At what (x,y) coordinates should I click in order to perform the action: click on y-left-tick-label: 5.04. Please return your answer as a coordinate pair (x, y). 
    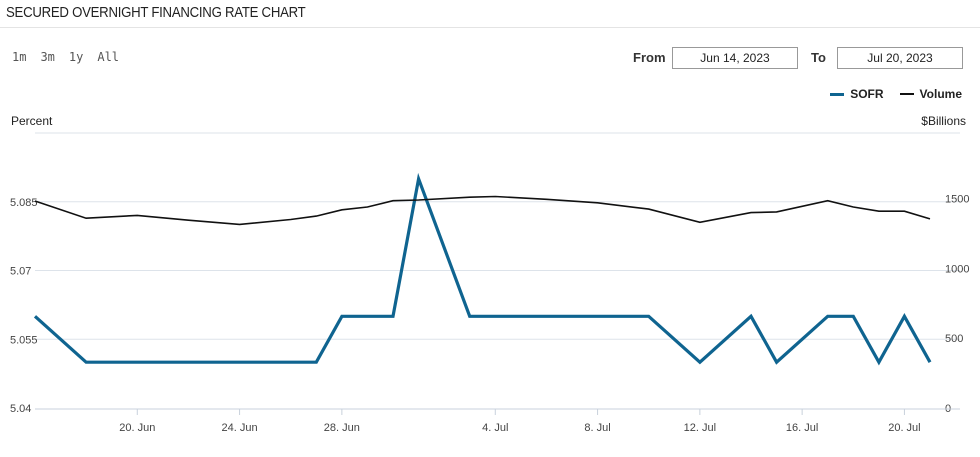
    Looking at the image, I should click on (20, 409).